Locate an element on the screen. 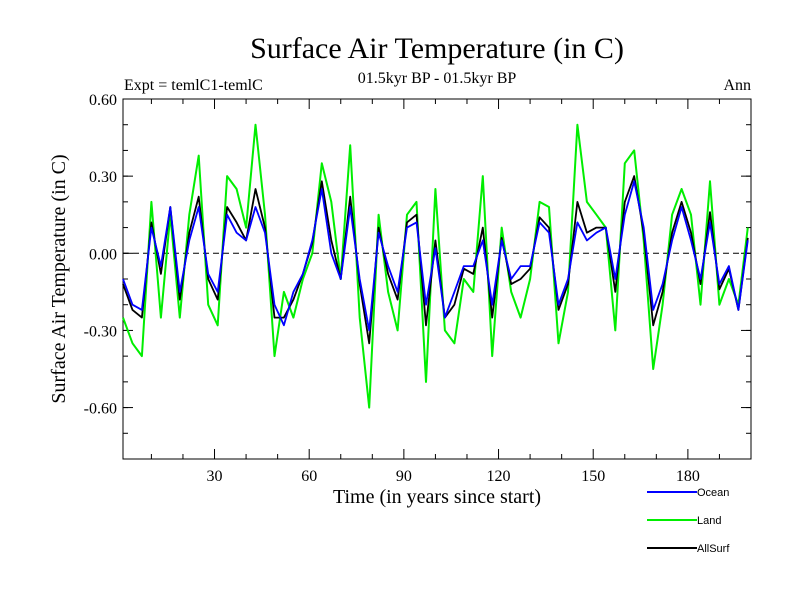 This screenshot has width=800, height=600. y-tick-label: 0.60 is located at coordinates (103, 100).